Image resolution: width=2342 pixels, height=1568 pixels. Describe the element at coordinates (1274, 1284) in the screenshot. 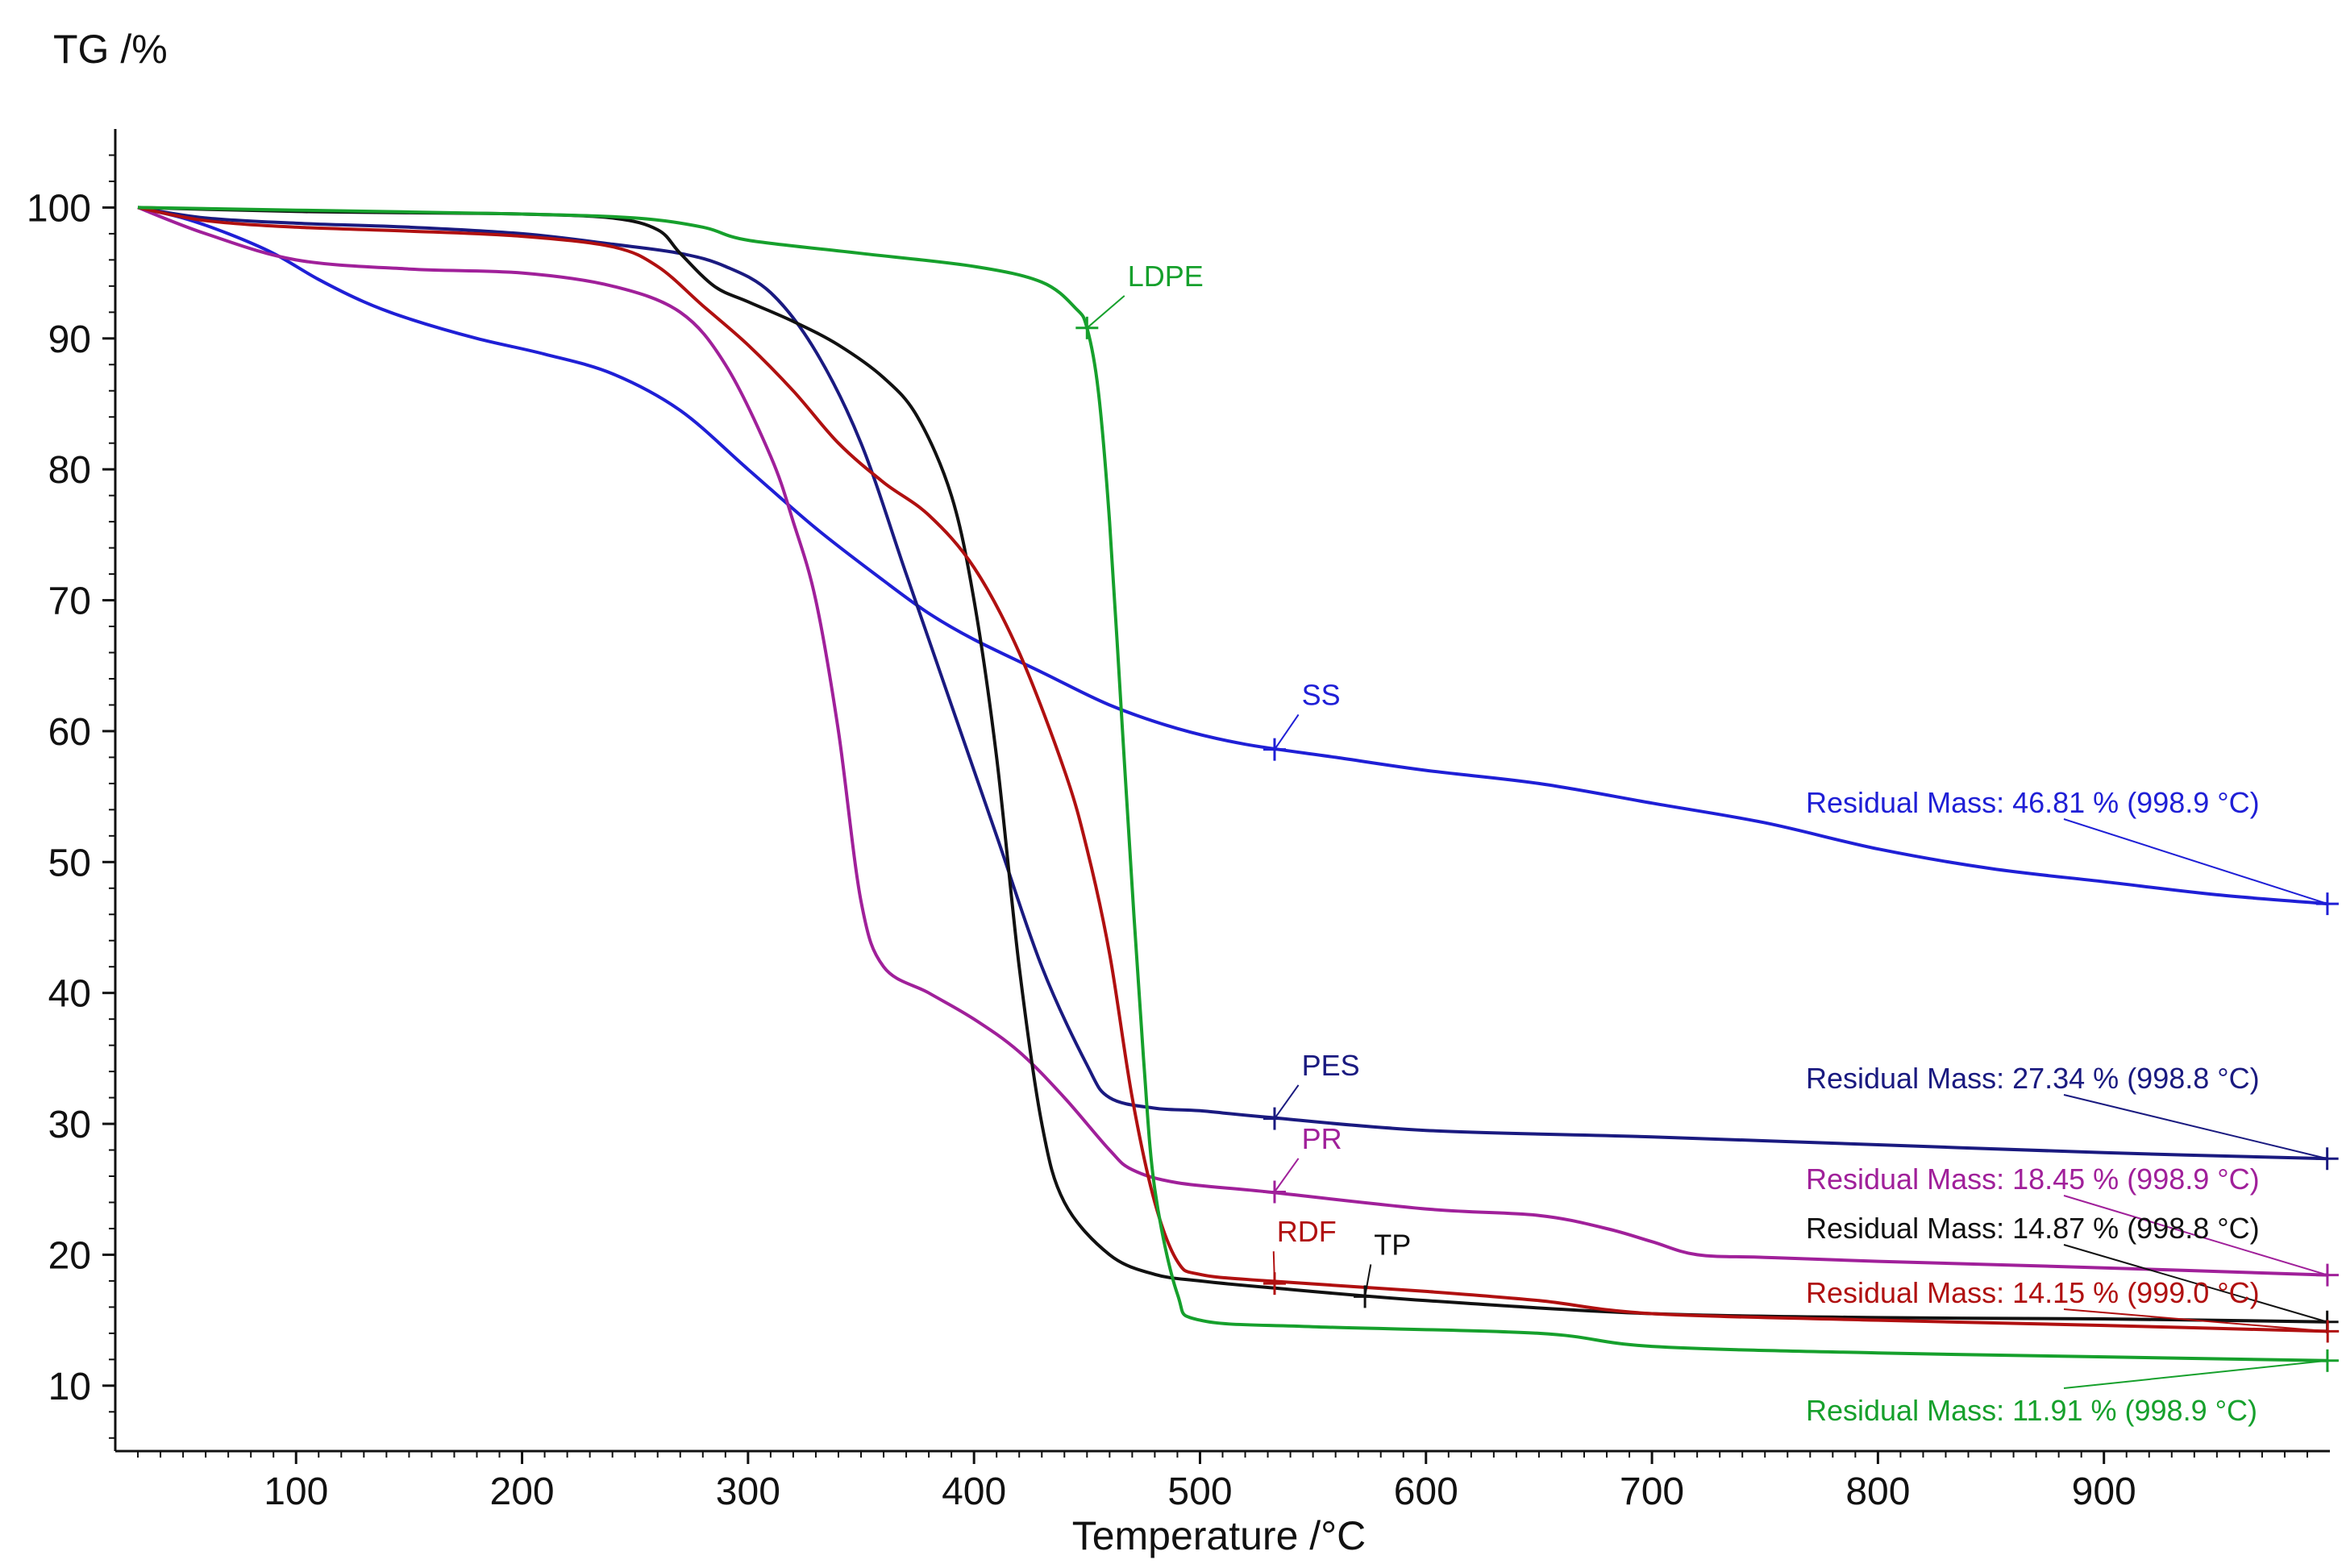

I see `marker-rdf` at that location.